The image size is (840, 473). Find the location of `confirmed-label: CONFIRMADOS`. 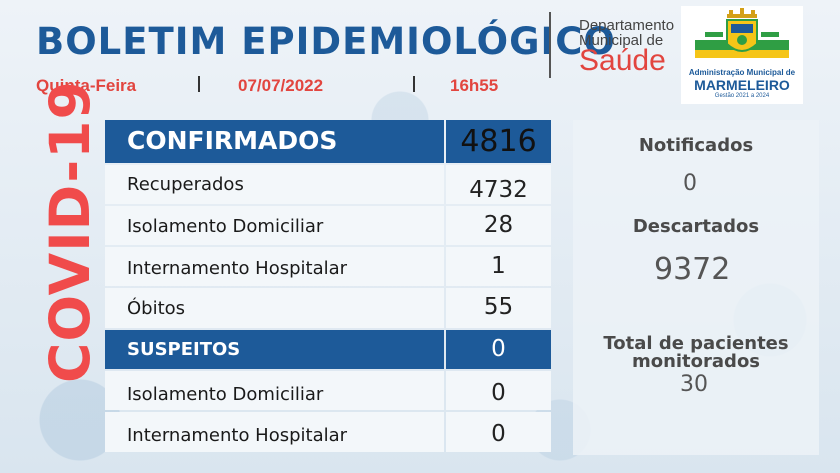

confirmed-label: CONFIRMADOS is located at coordinates (232, 140).